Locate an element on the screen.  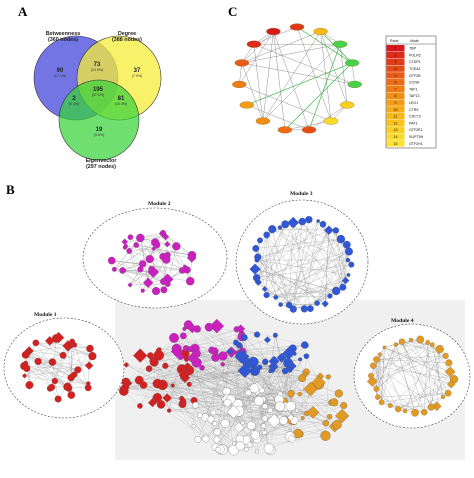
module-4-inset: Module 4 is located at coordinates (412, 373).